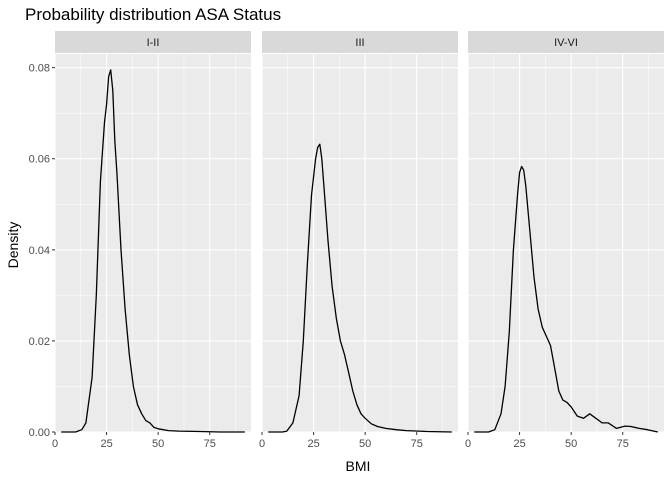  I want to click on y-tick-label: 0.06, so click(39, 160).